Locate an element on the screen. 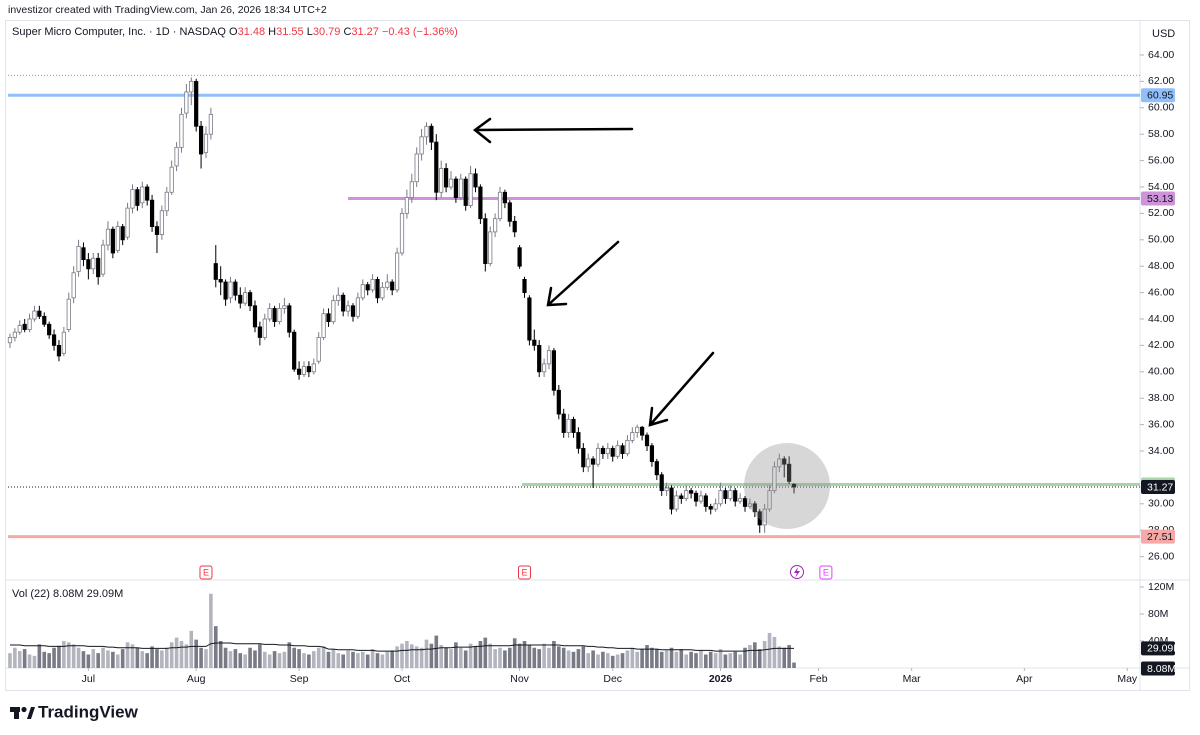  x-tick-label: Aug is located at coordinates (196, 679).